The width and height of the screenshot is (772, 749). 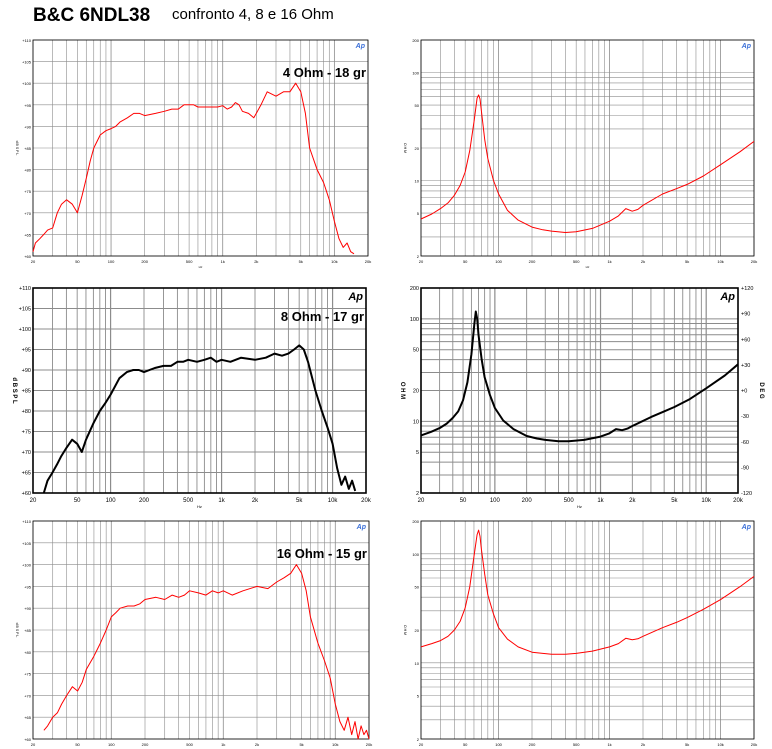 I want to click on page-title: B&C 6NDL38, so click(x=92, y=15).